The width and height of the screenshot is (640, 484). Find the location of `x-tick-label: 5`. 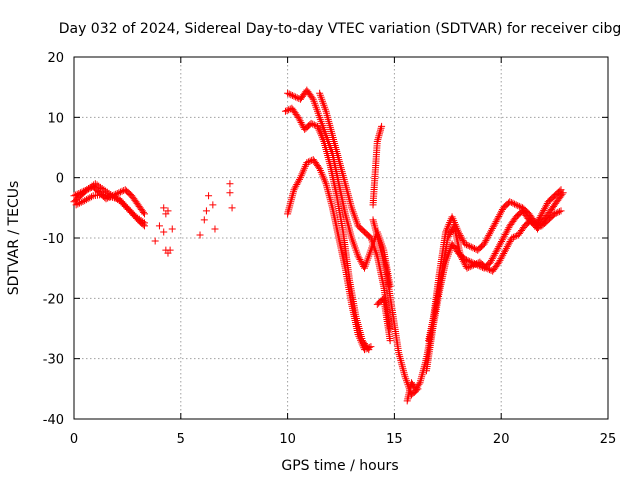

x-tick-label: 5 is located at coordinates (181, 439).